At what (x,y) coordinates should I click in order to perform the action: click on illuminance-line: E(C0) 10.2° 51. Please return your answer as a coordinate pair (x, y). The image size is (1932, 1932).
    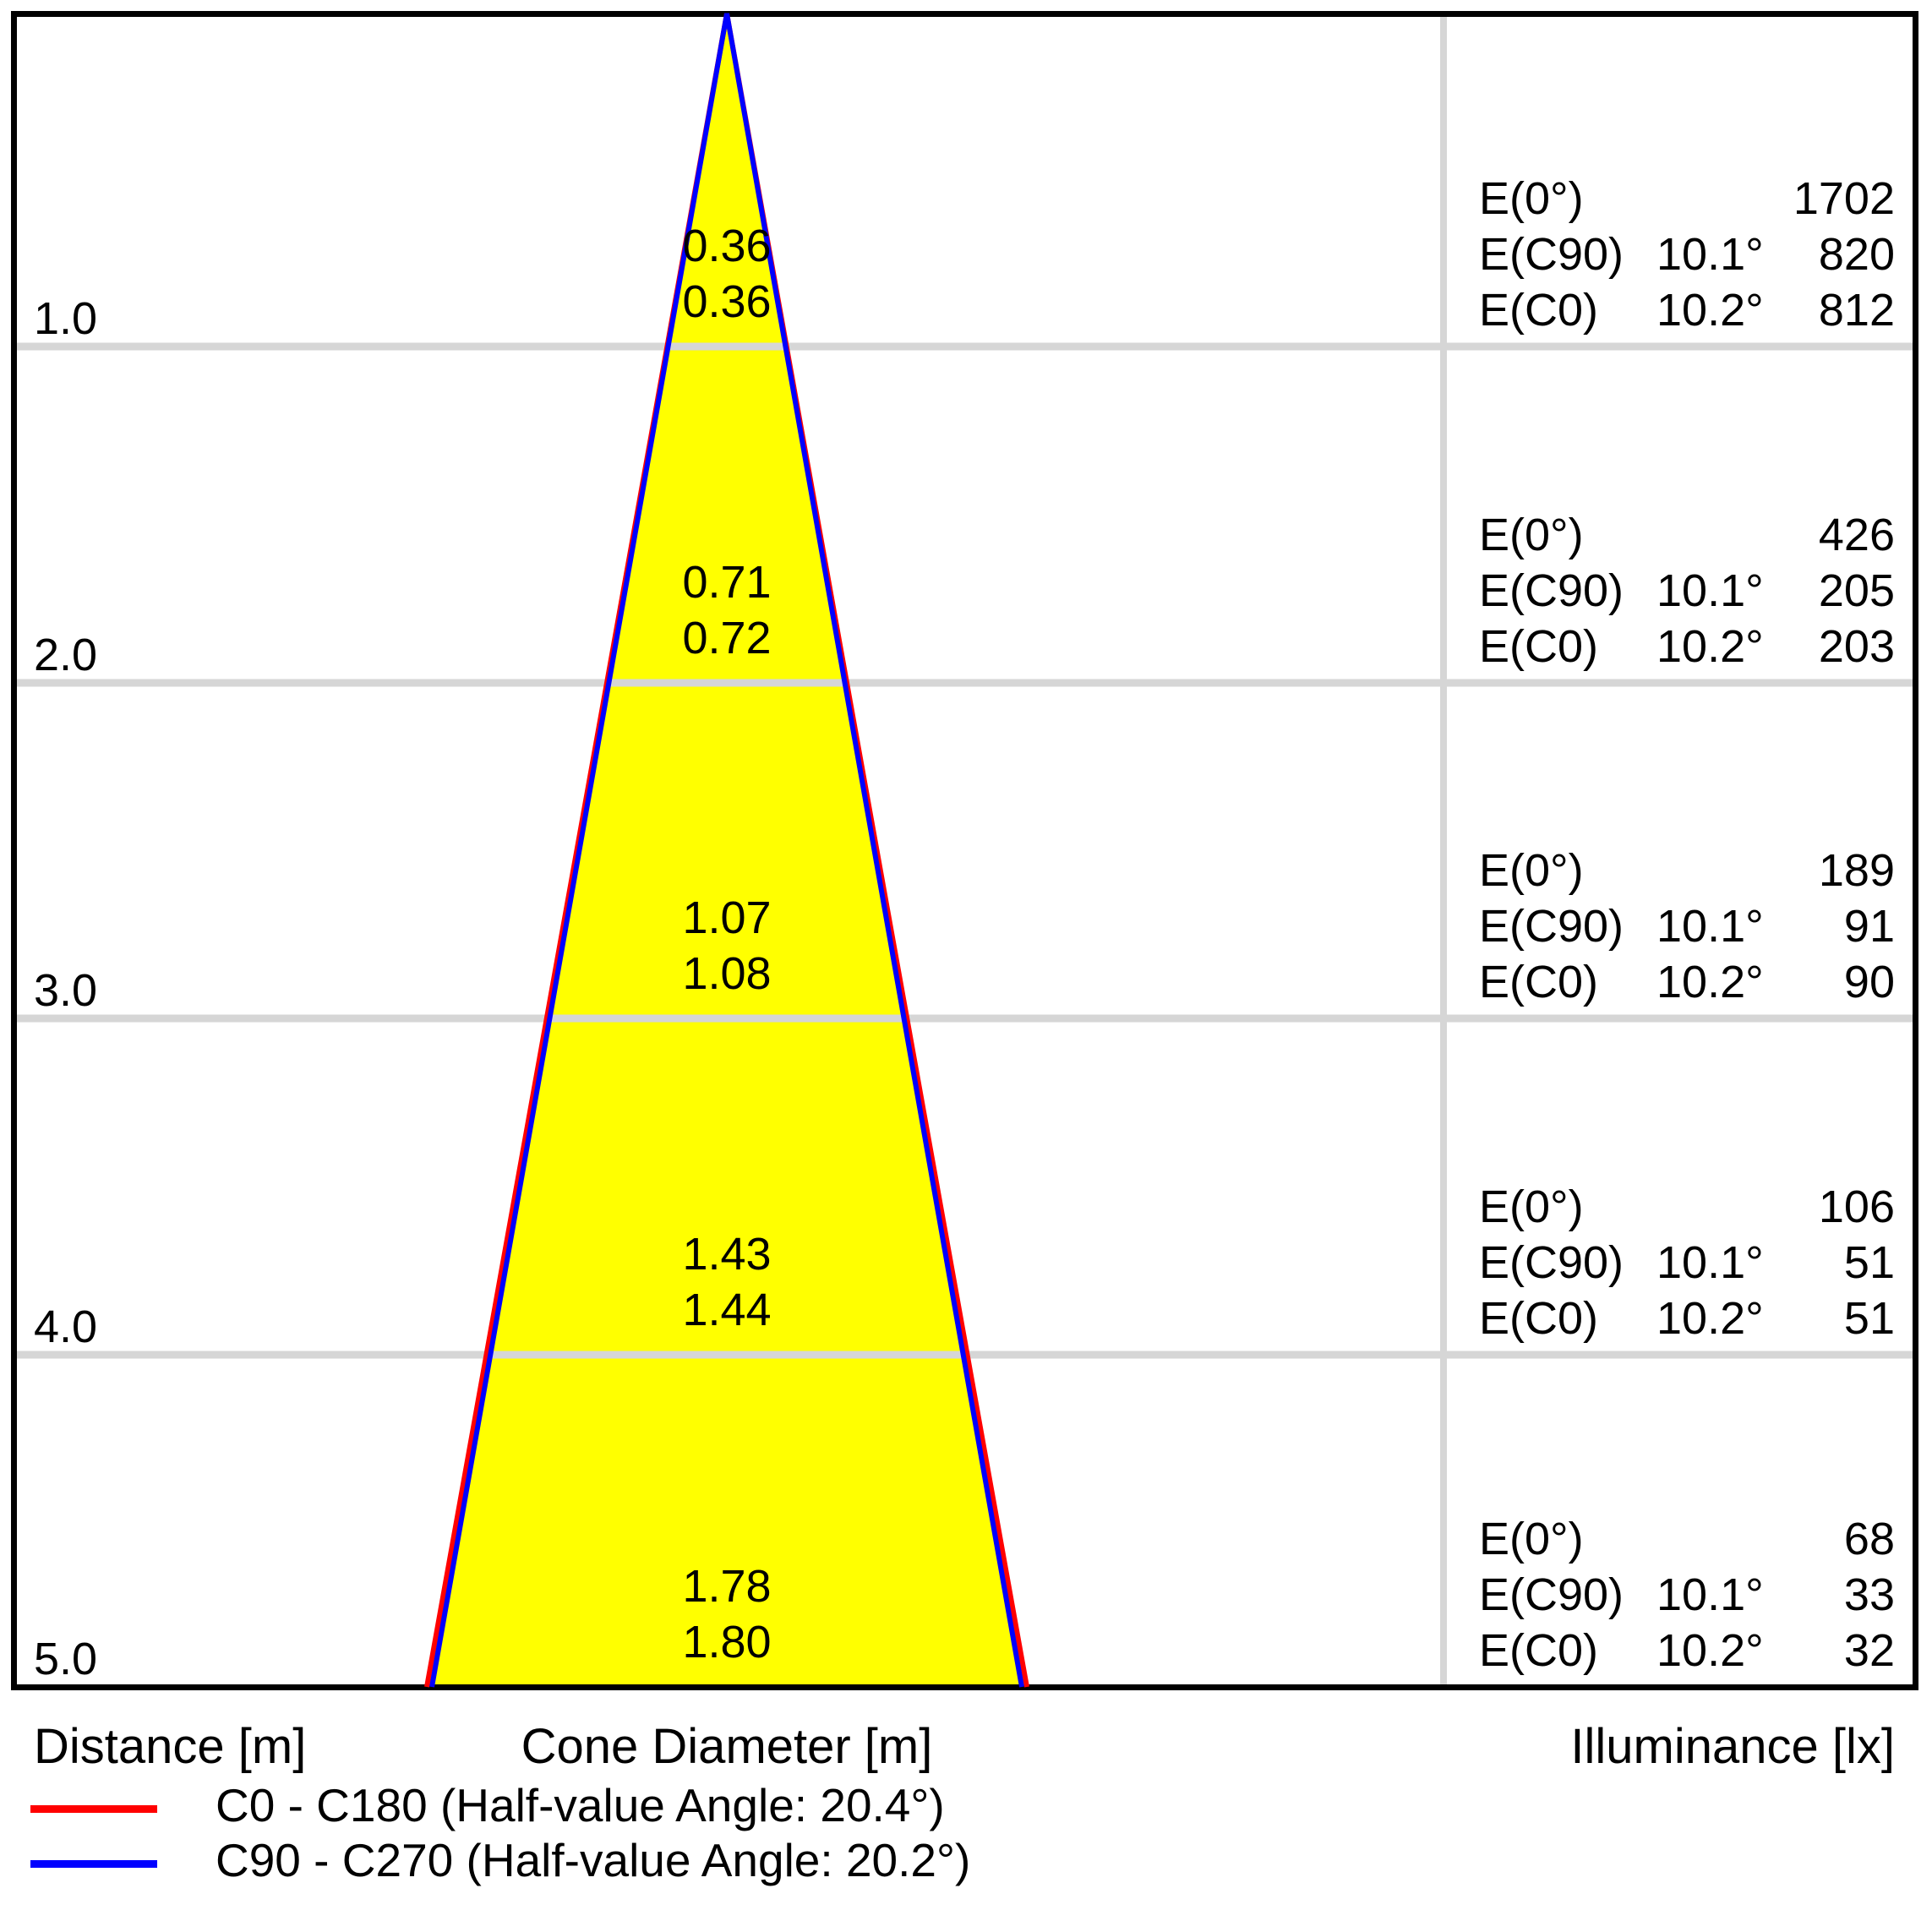
    Looking at the image, I should click on (1687, 1318).